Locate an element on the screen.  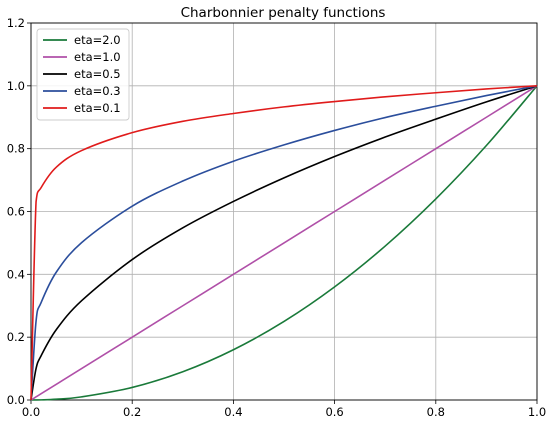
x-tick-label: 0.4 is located at coordinates (233, 412).